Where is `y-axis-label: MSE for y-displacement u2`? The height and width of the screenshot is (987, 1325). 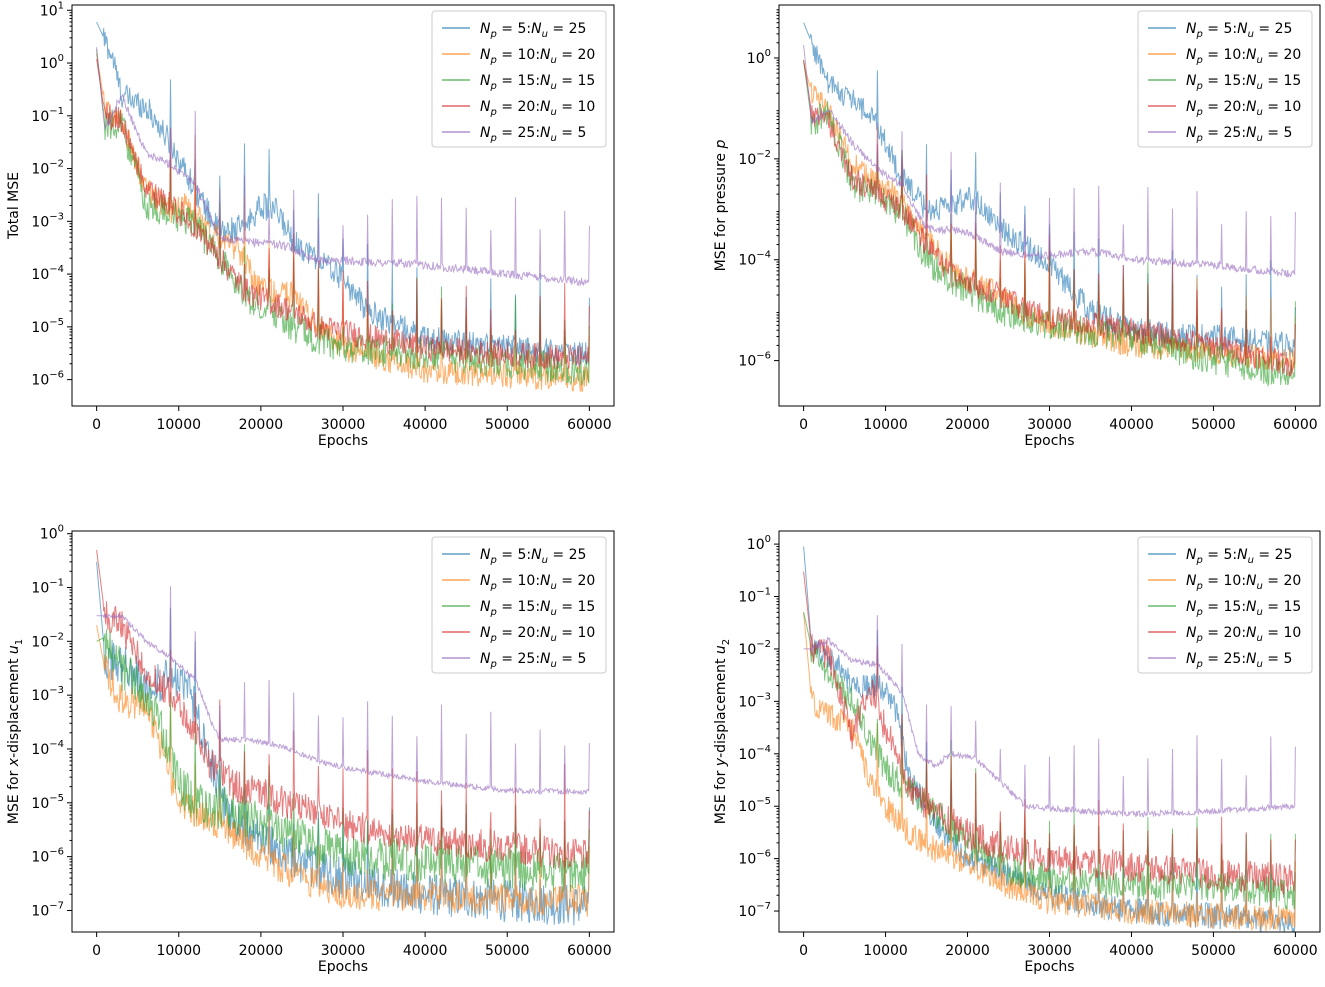
y-axis-label: MSE for y-displacement u2 is located at coordinates (722, 731).